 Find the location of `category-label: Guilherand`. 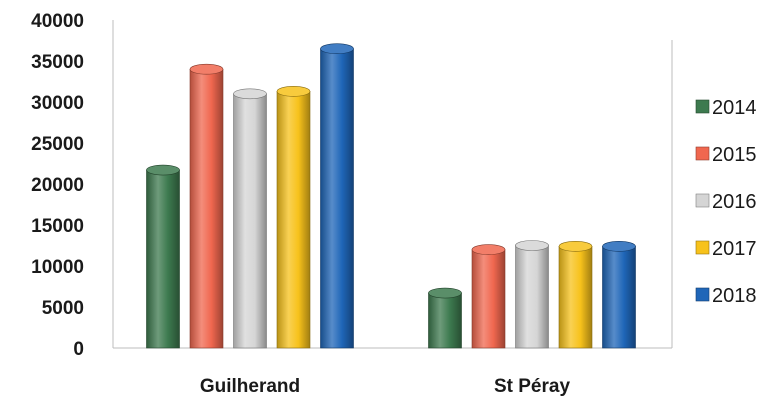

category-label: Guilherand is located at coordinates (250, 386).